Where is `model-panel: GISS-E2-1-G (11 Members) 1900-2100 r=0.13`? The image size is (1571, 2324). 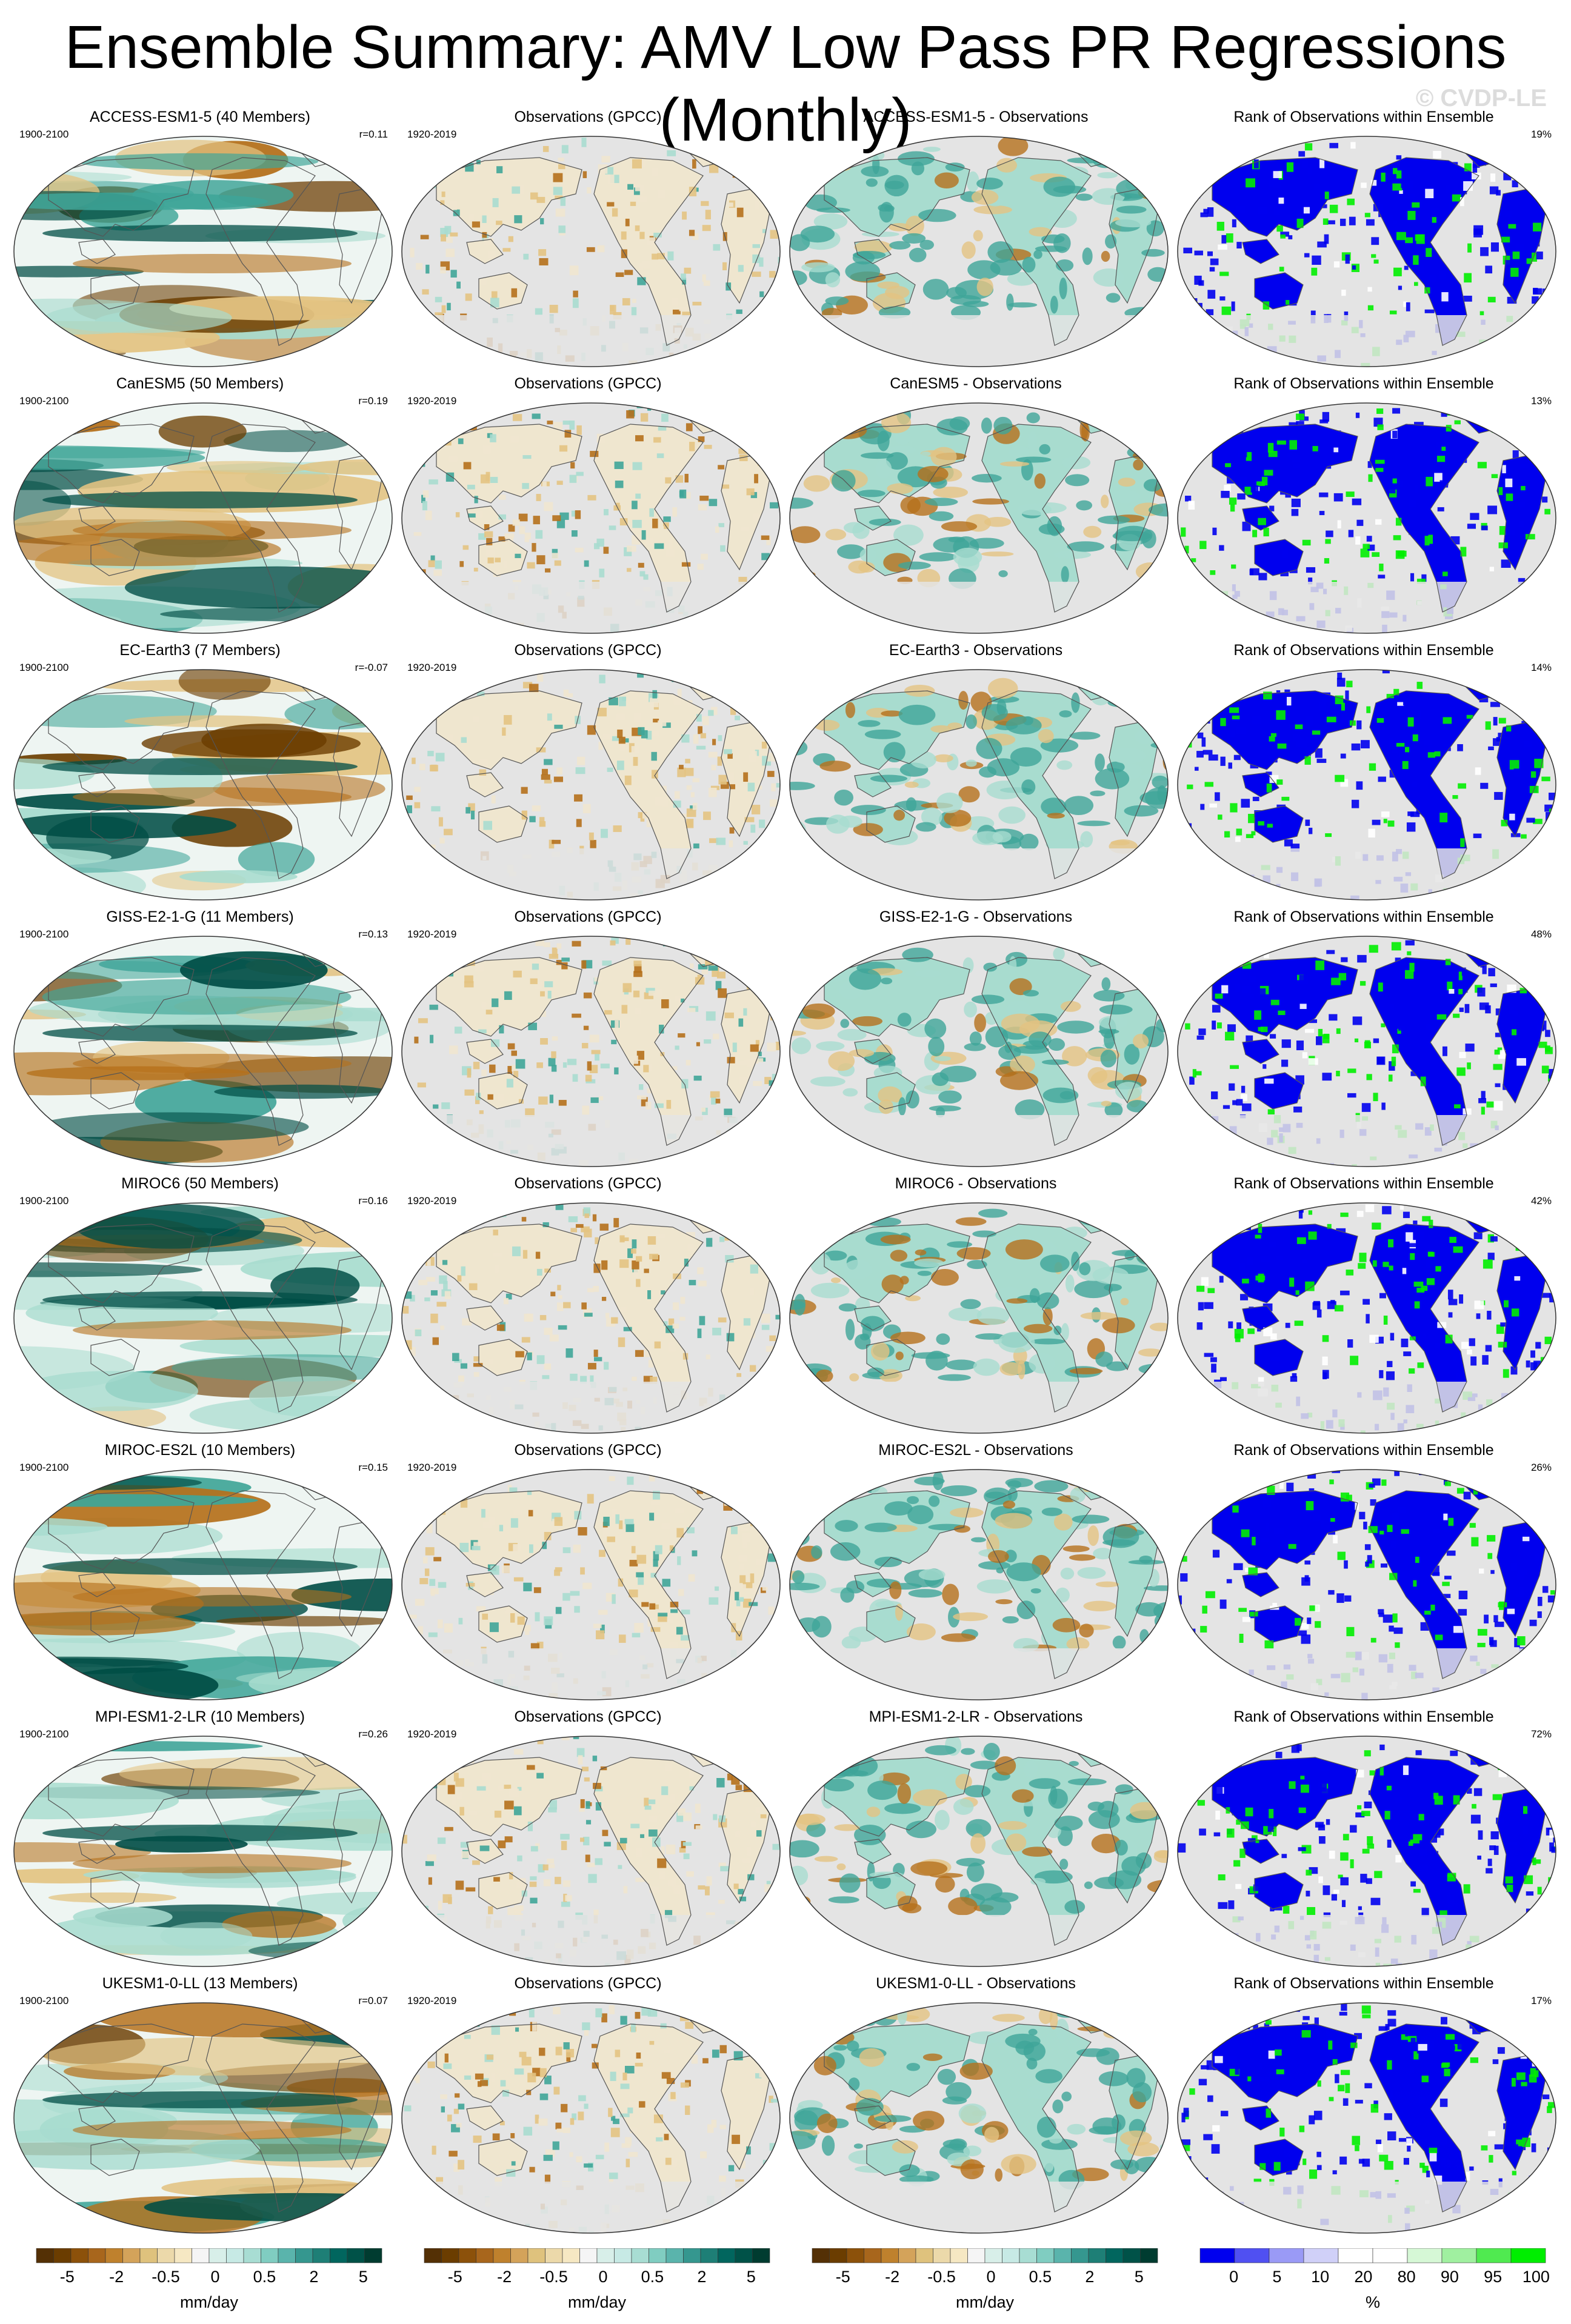 model-panel: GISS-E2-1-G (11 Members) 1900-2100 r=0.13 is located at coordinates (200, 1041).